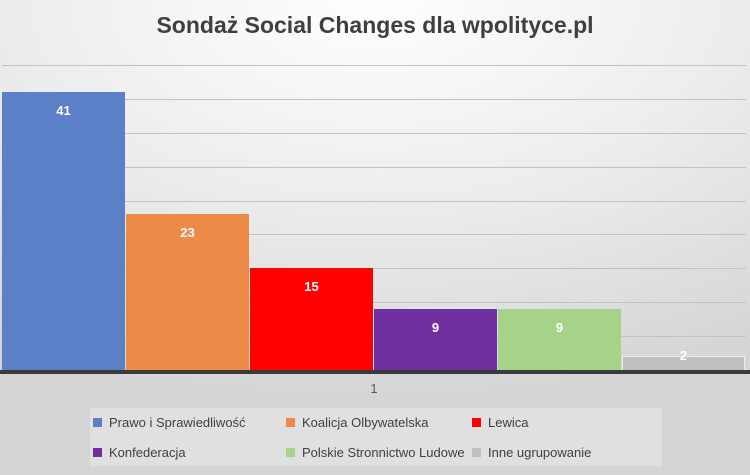  What do you see at coordinates (375, 372) in the screenshot?
I see `x-axis-line` at bounding box center [375, 372].